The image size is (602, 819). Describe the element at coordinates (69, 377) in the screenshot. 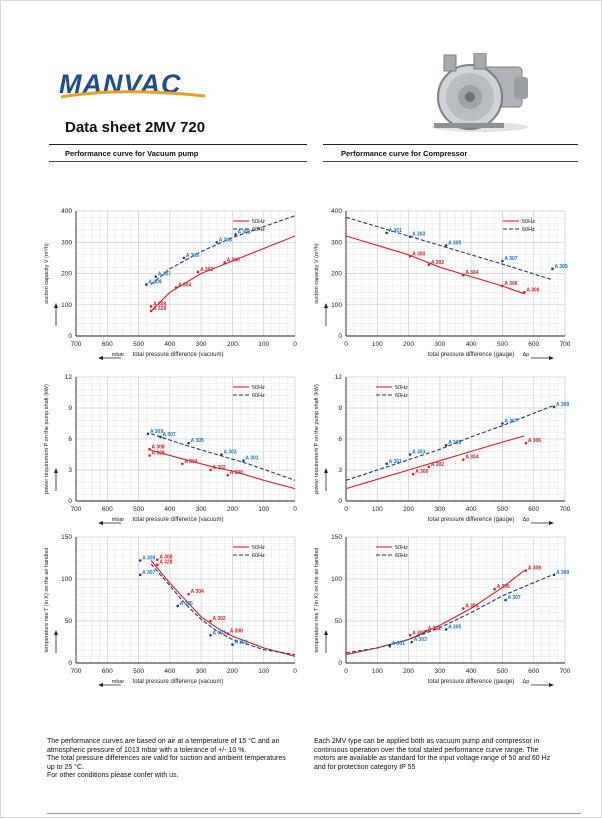

I see `y-tick-label: 12` at that location.